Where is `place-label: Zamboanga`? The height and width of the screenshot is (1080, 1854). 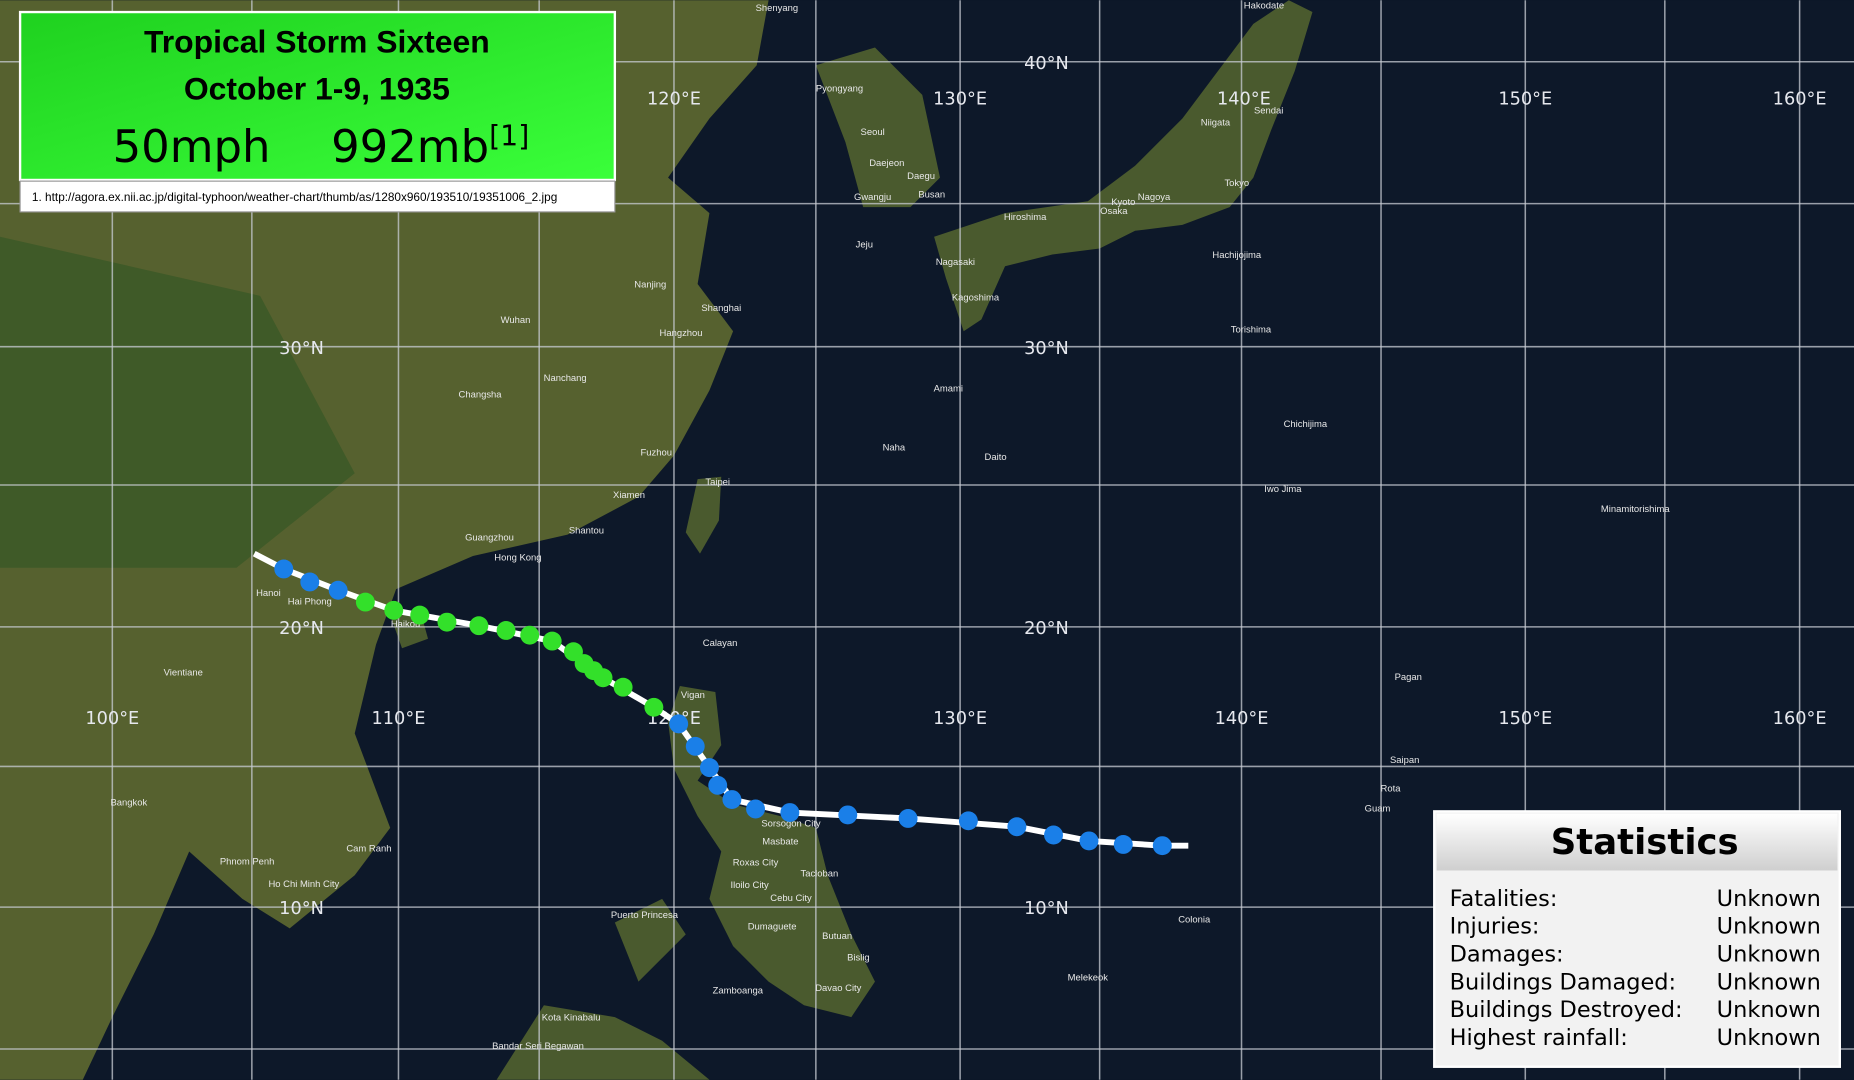
place-label: Zamboanga is located at coordinates (738, 990).